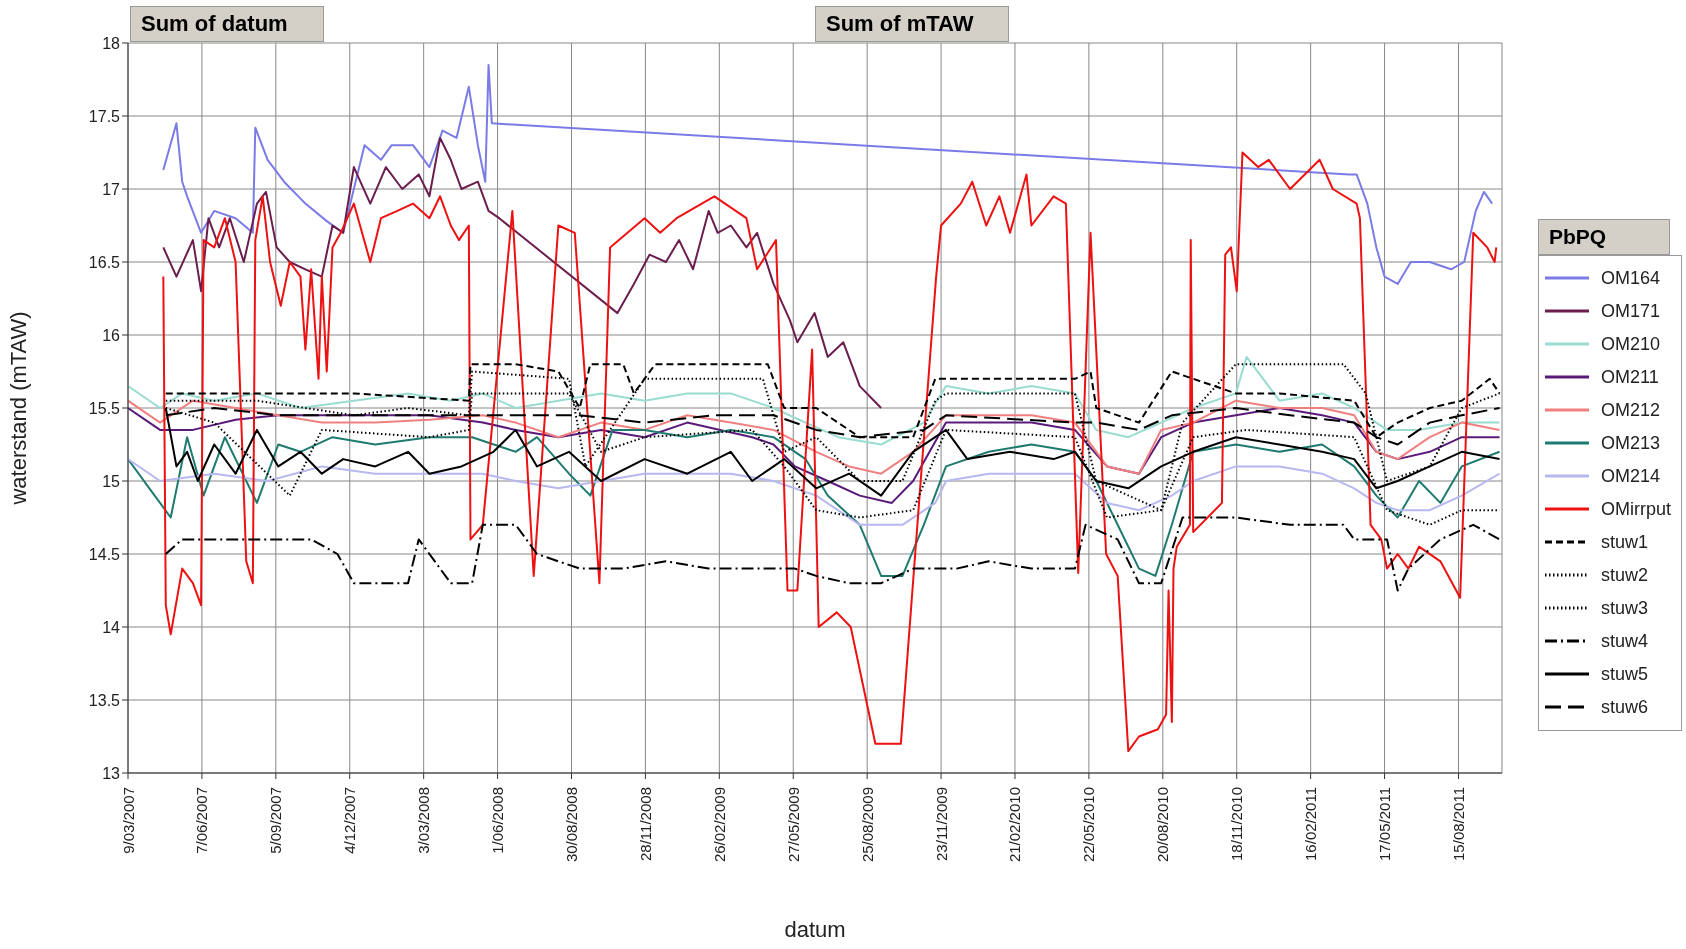  I want to click on y-tick-label: 13, so click(111, 773).